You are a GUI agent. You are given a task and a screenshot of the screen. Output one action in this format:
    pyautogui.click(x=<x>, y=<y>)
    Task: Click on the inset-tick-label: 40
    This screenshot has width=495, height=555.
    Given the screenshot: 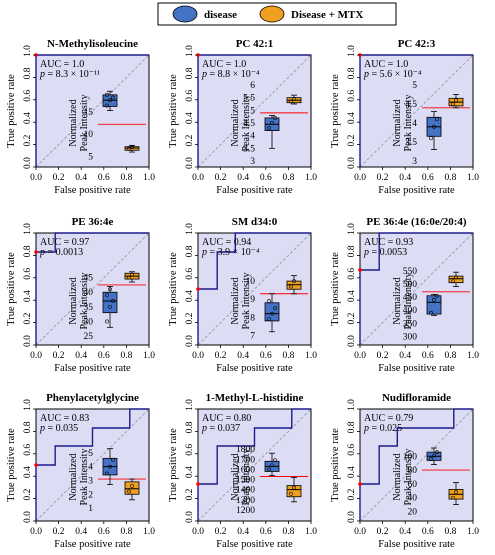 What is the action you would take?
    pyautogui.click(x=413, y=499)
    